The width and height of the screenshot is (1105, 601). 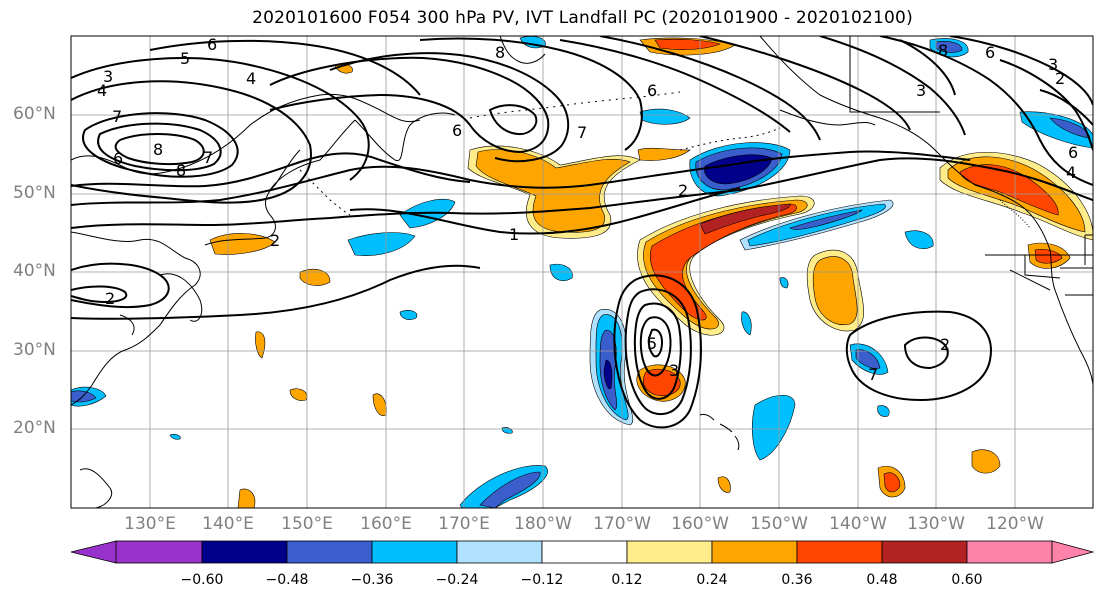 I want to click on colorbar-tick: 0.36, so click(x=797, y=580).